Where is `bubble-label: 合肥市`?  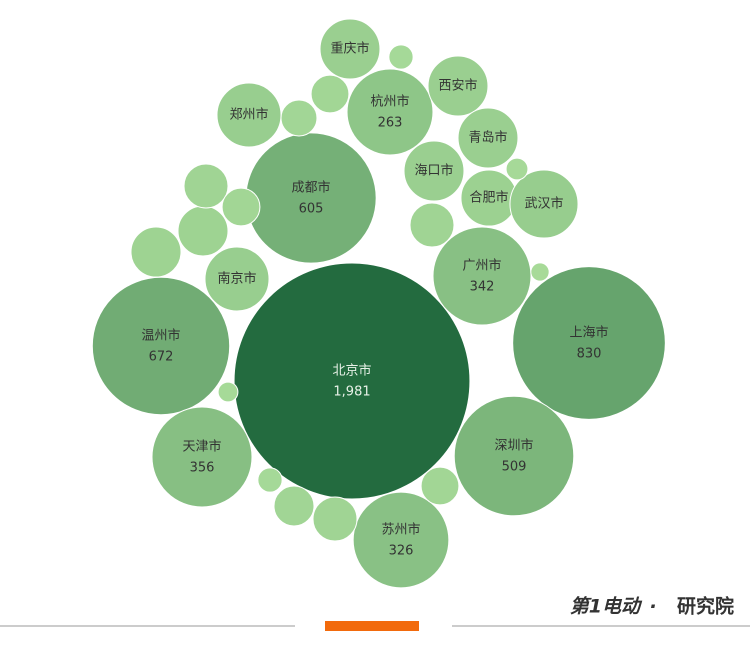
bubble-label: 合肥市 is located at coordinates (488, 198).